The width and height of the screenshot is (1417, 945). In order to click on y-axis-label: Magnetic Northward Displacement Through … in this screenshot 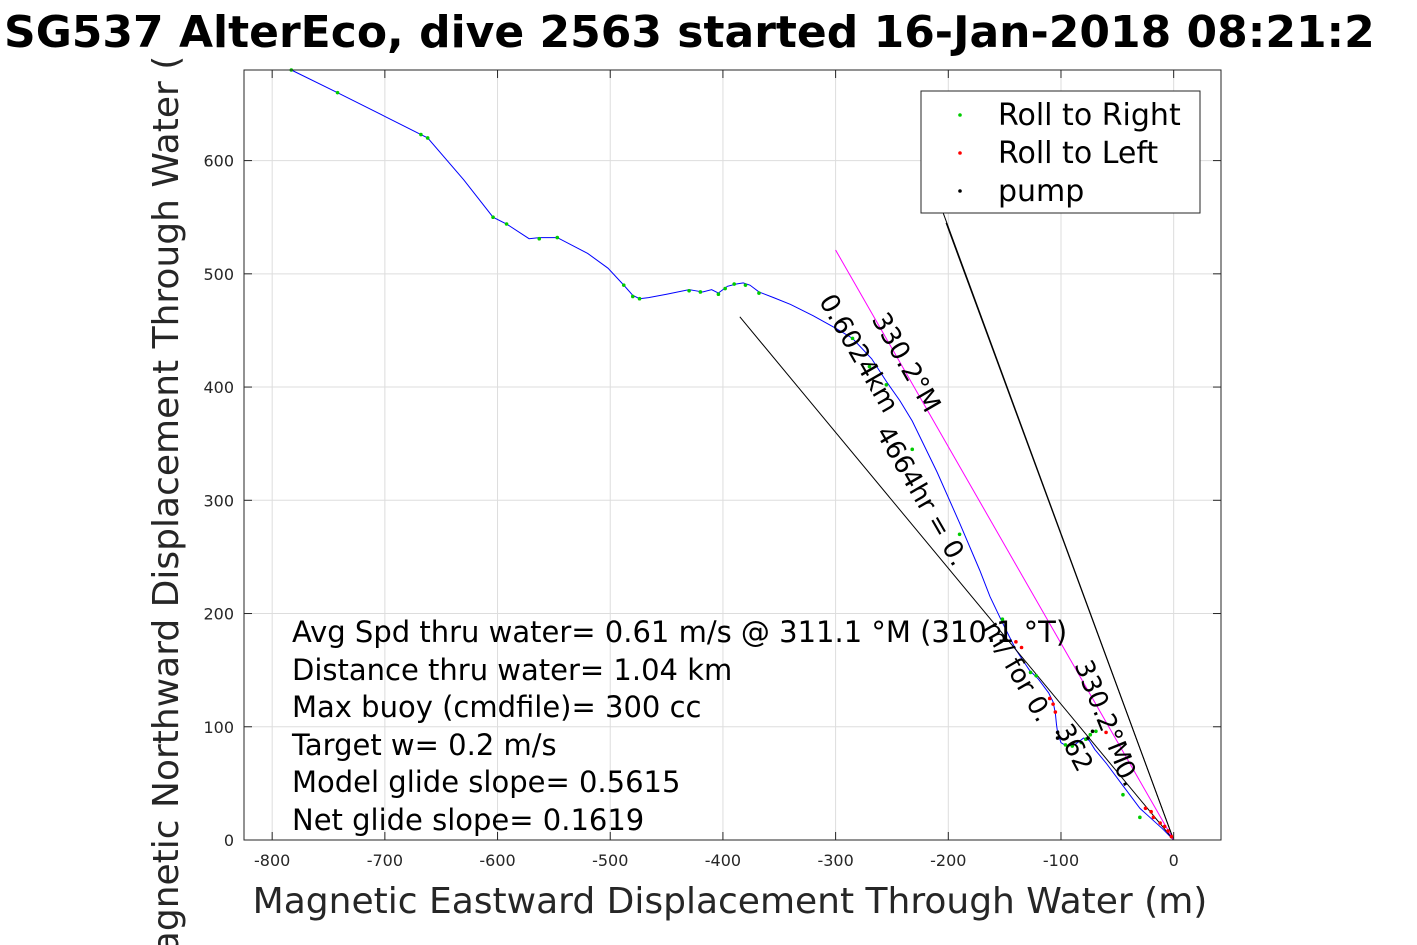, I will do `click(166, 500)`.